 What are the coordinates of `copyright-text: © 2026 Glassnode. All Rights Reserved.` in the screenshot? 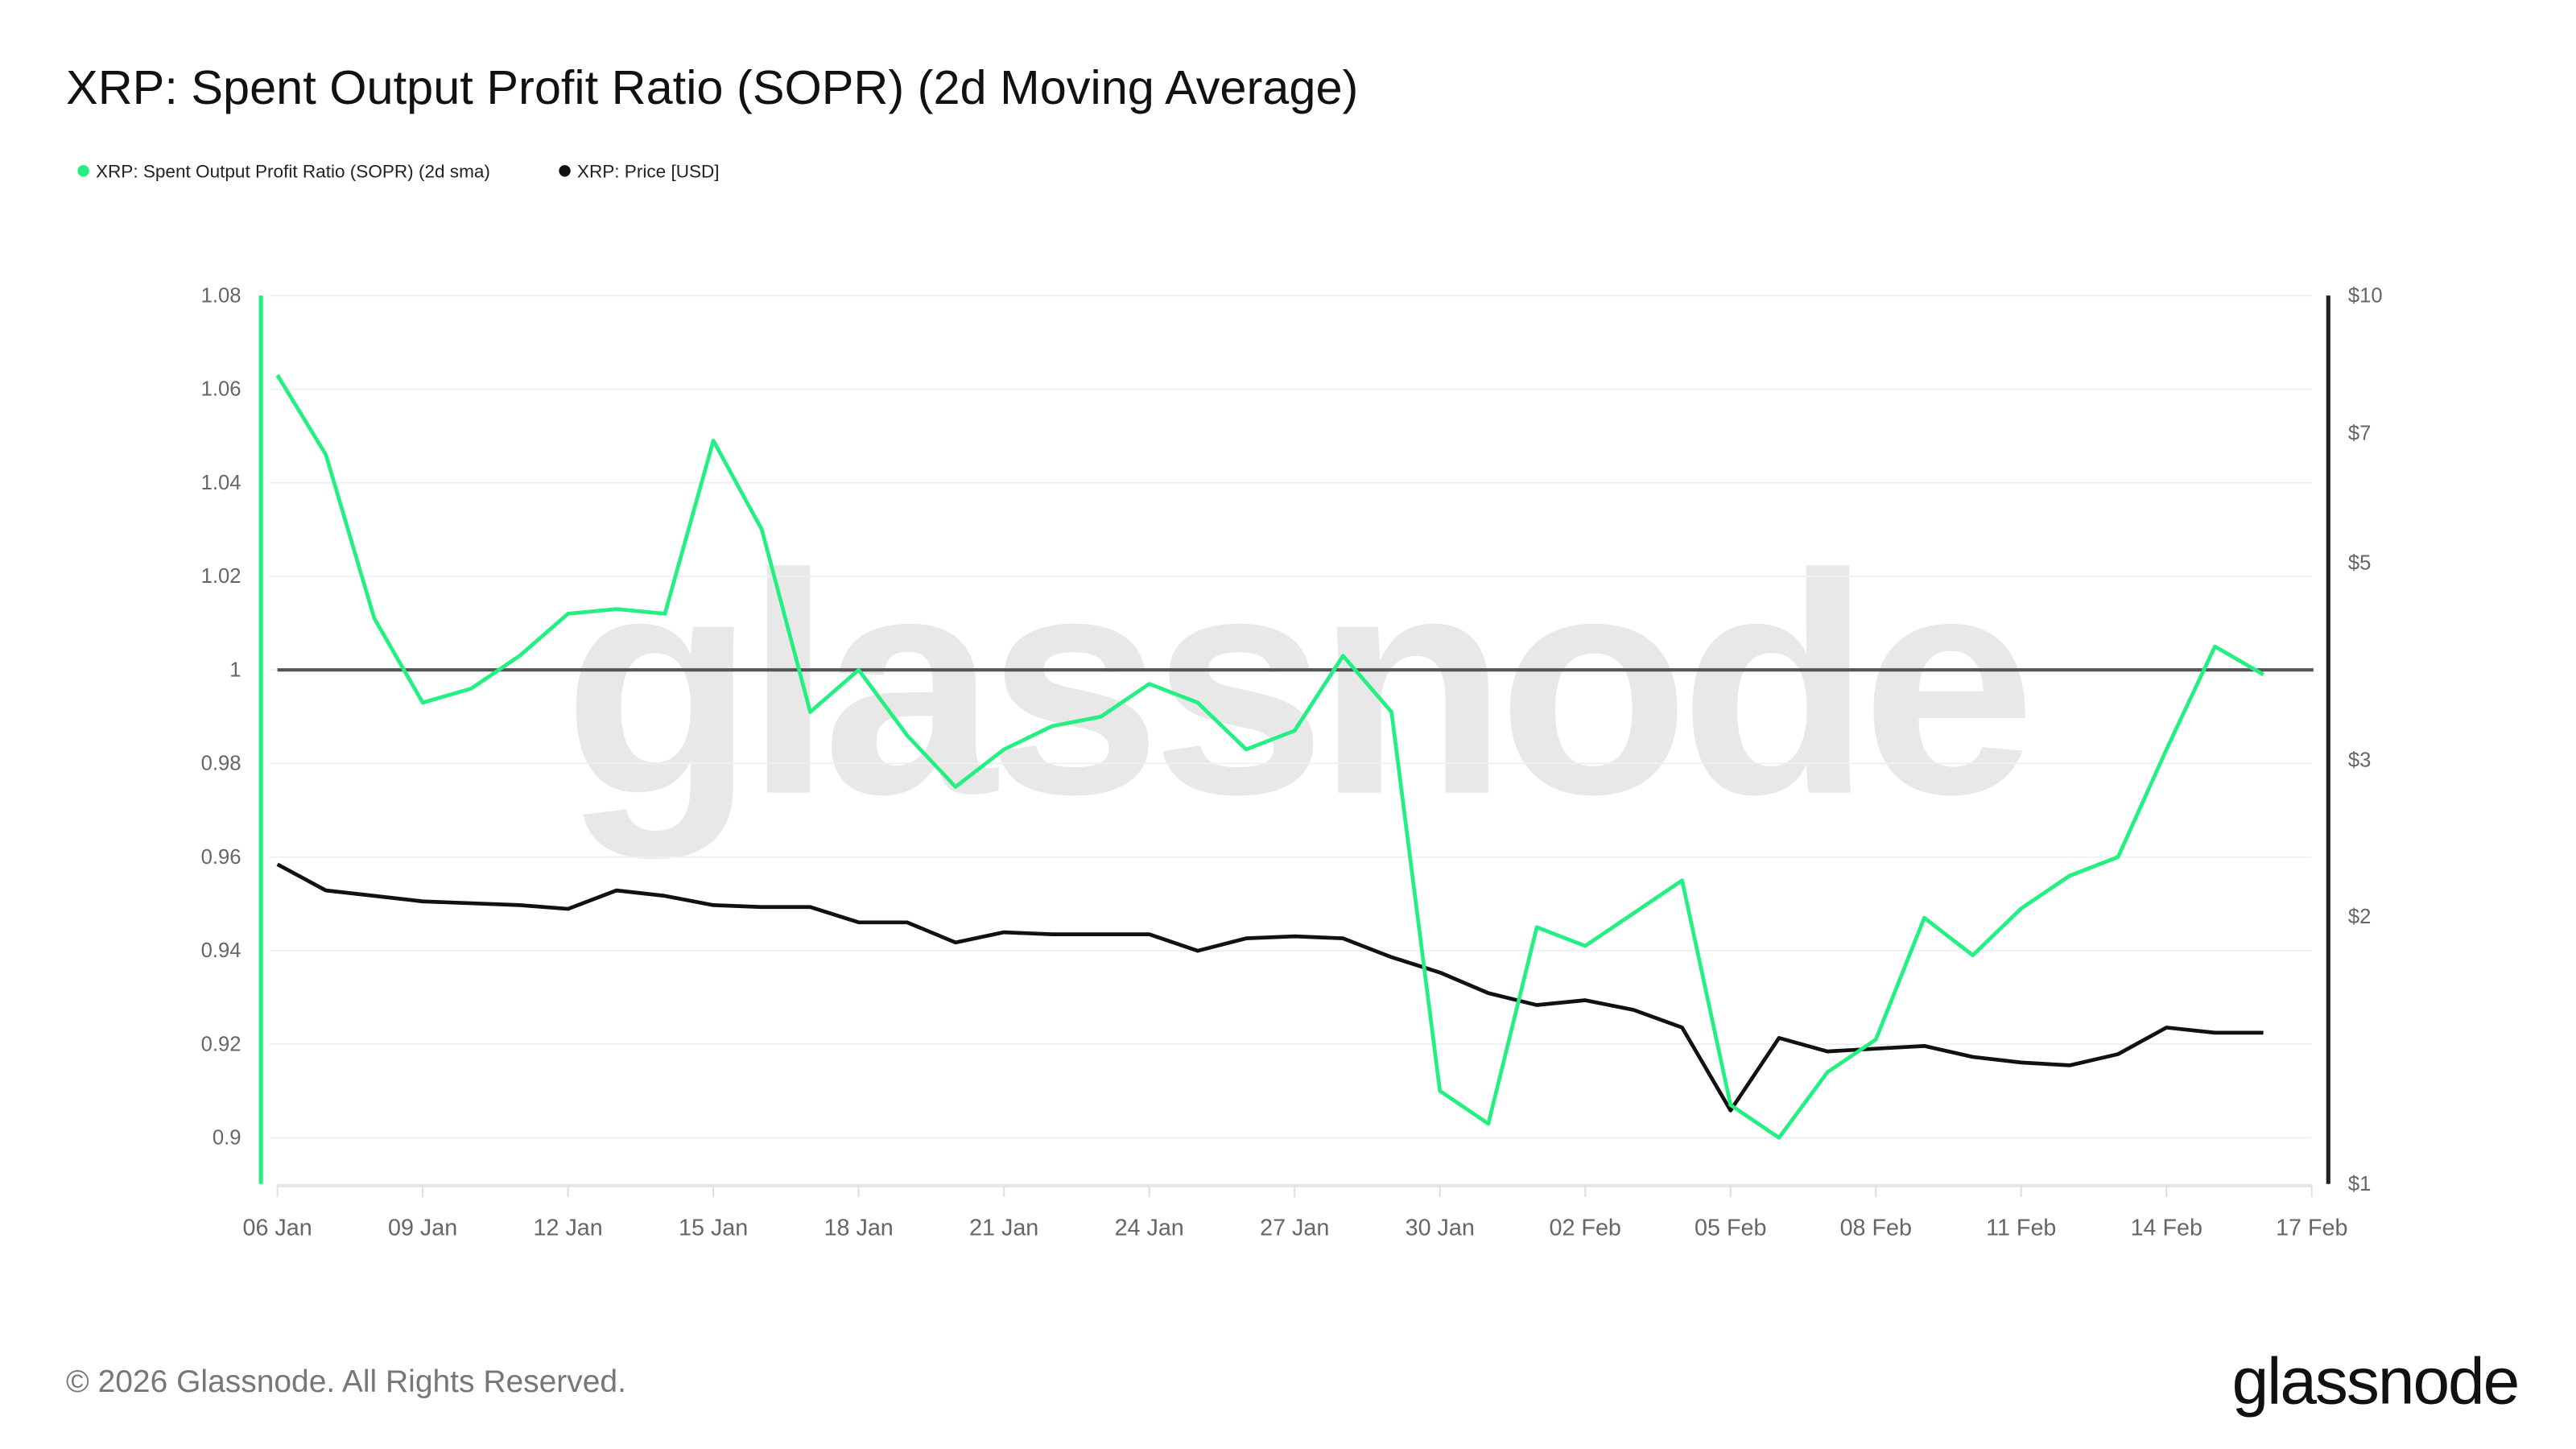 It's located at (346, 1381).